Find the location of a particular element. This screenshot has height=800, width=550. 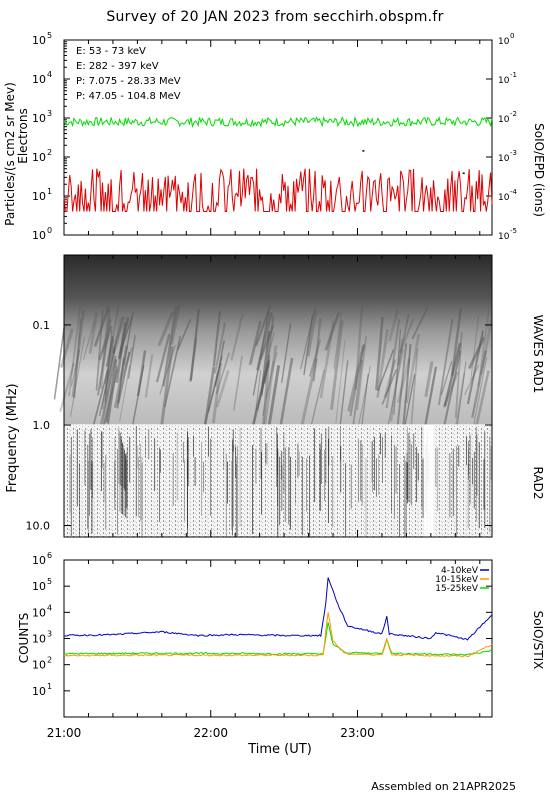

stix-series-line is located at coordinates (278, 639).